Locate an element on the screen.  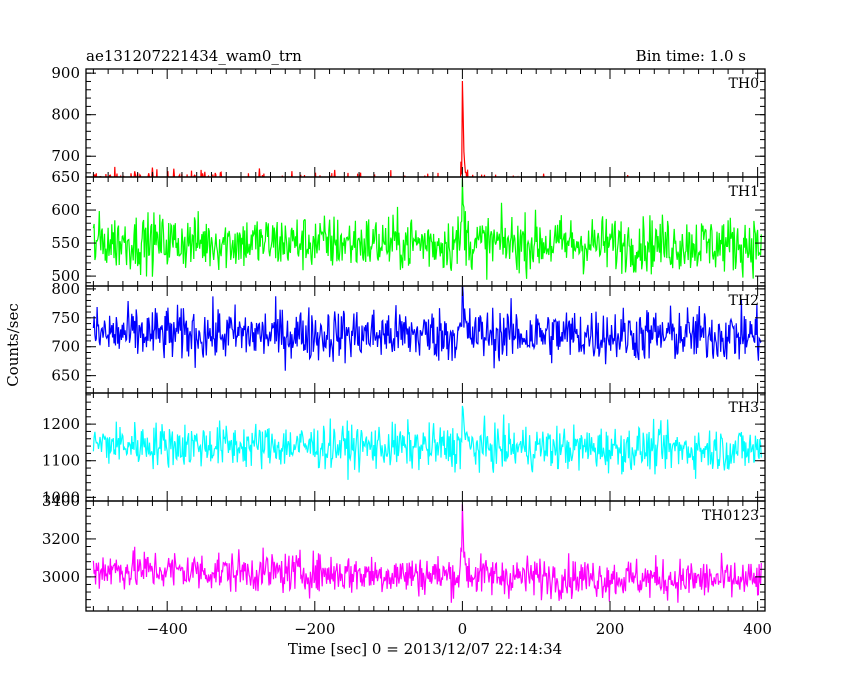
panel-th3: 1000 1100 1200 TH3 is located at coordinates (404, 449).